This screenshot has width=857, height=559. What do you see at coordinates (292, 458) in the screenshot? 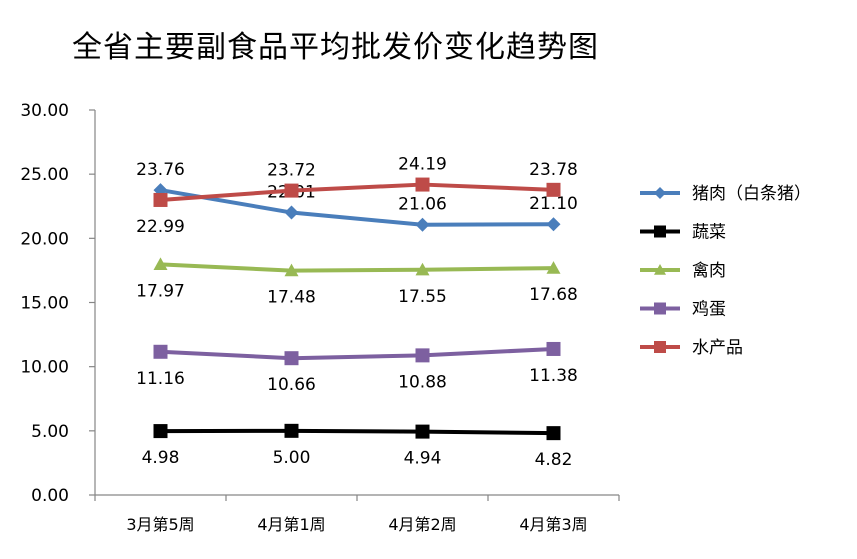
I see `data-label: 5.00` at bounding box center [292, 458].